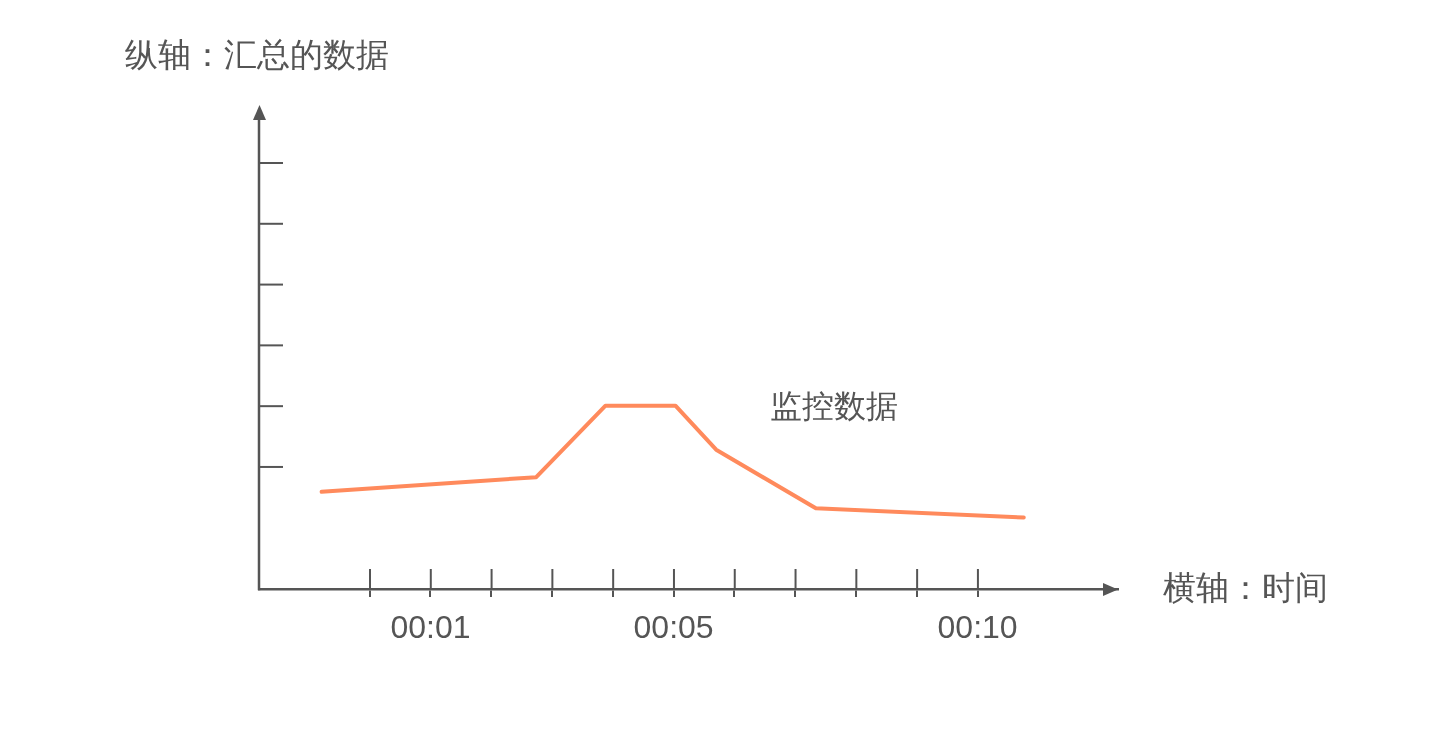  What do you see at coordinates (1245, 588) in the screenshot?
I see `x-axis-title: 横轴：时间` at bounding box center [1245, 588].